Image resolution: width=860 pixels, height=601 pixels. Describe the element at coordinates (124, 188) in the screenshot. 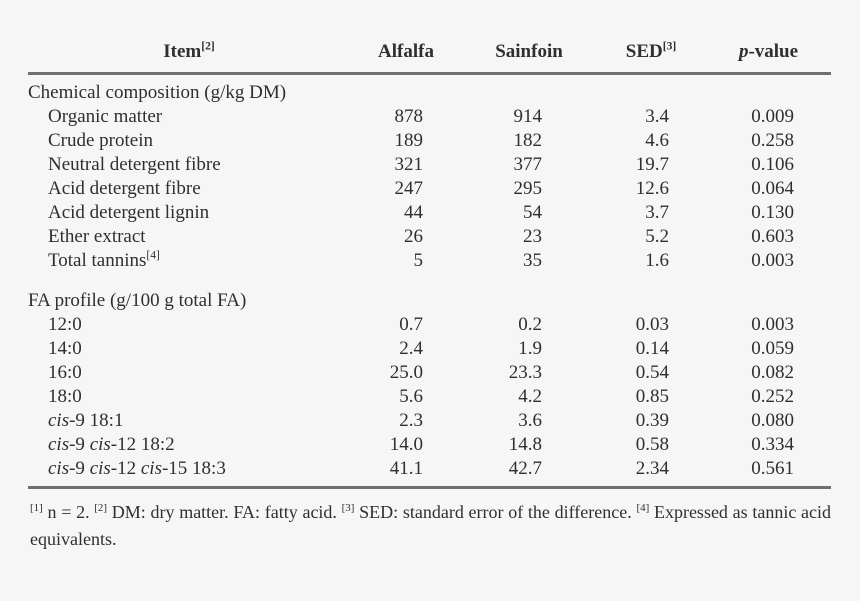

I see `item-cell: Acid detergent fibre` at that location.